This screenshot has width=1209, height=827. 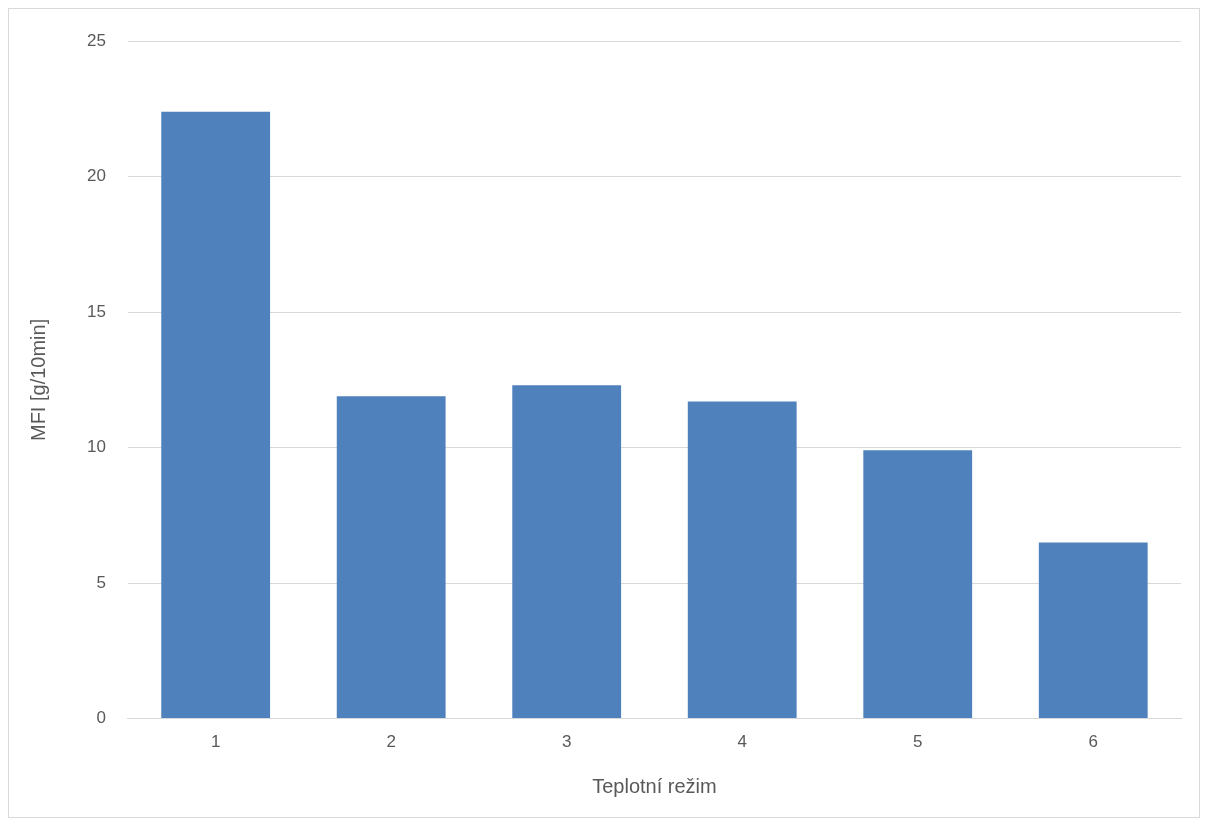 What do you see at coordinates (37, 380) in the screenshot?
I see `y-axis-title: MFI [g/10min]` at bounding box center [37, 380].